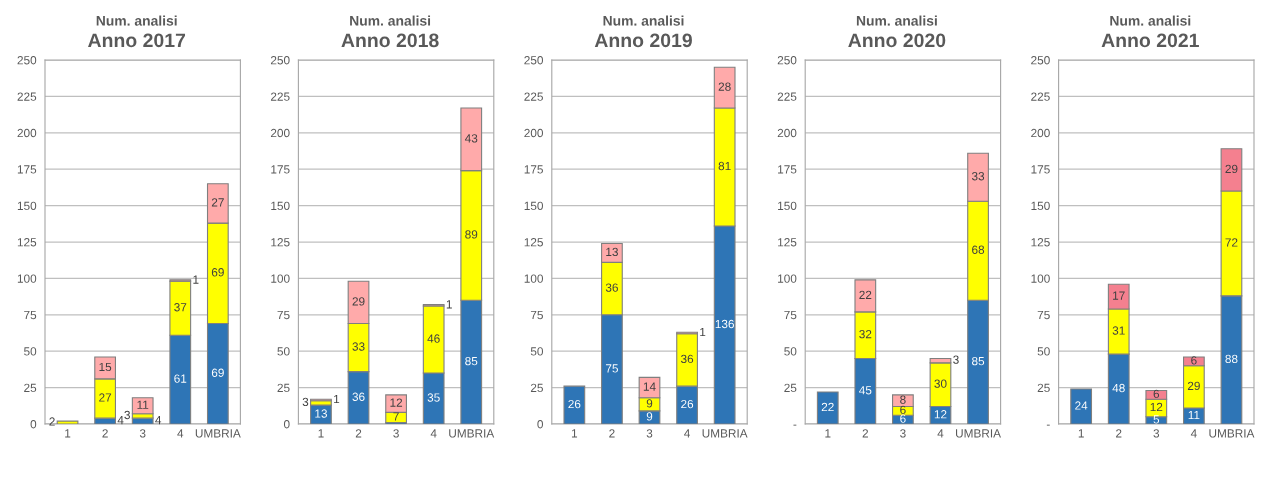  What do you see at coordinates (896, 20) in the screenshot?
I see `chart-subtitle: Num. analisi` at bounding box center [896, 20].